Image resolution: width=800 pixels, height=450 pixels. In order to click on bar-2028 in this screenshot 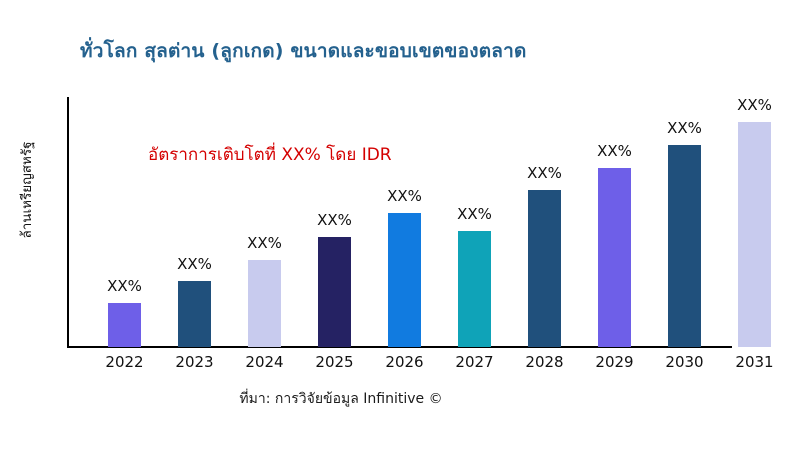, I will do `click(544, 268)`.